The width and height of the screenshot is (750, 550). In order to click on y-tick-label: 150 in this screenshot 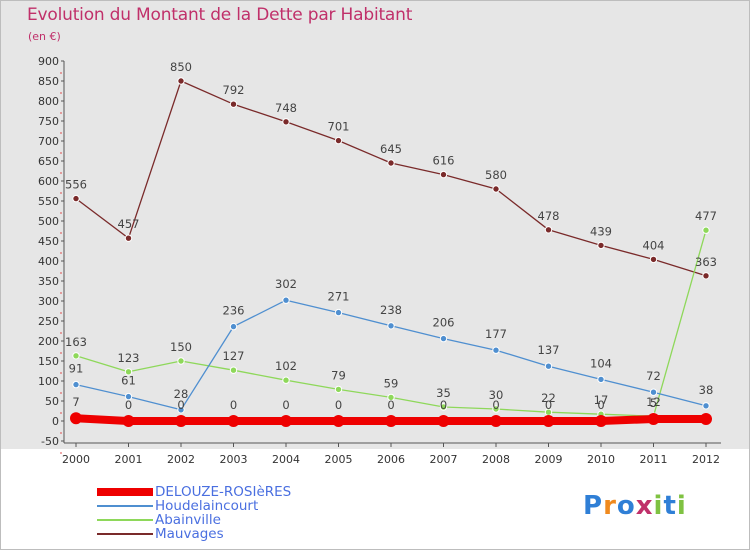, I will do `click(48, 361)`.